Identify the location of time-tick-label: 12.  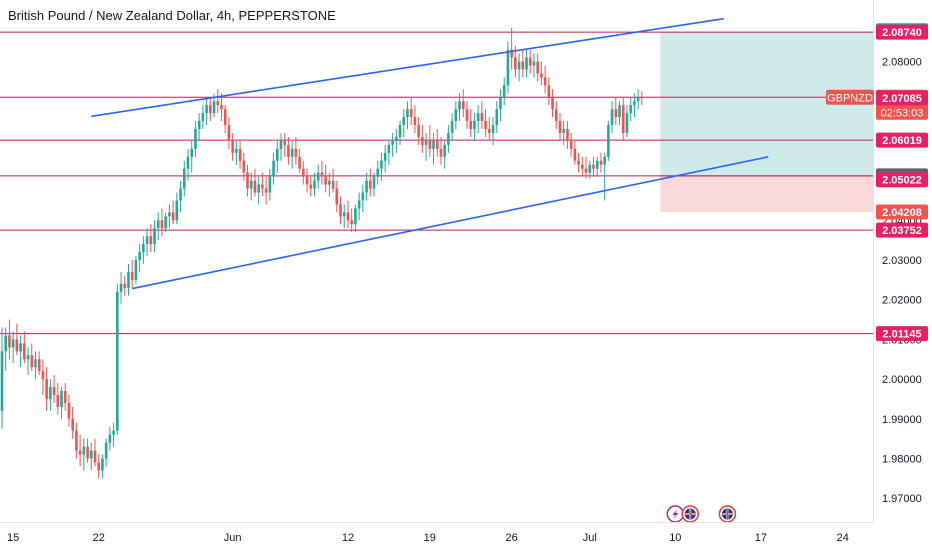
(348, 538).